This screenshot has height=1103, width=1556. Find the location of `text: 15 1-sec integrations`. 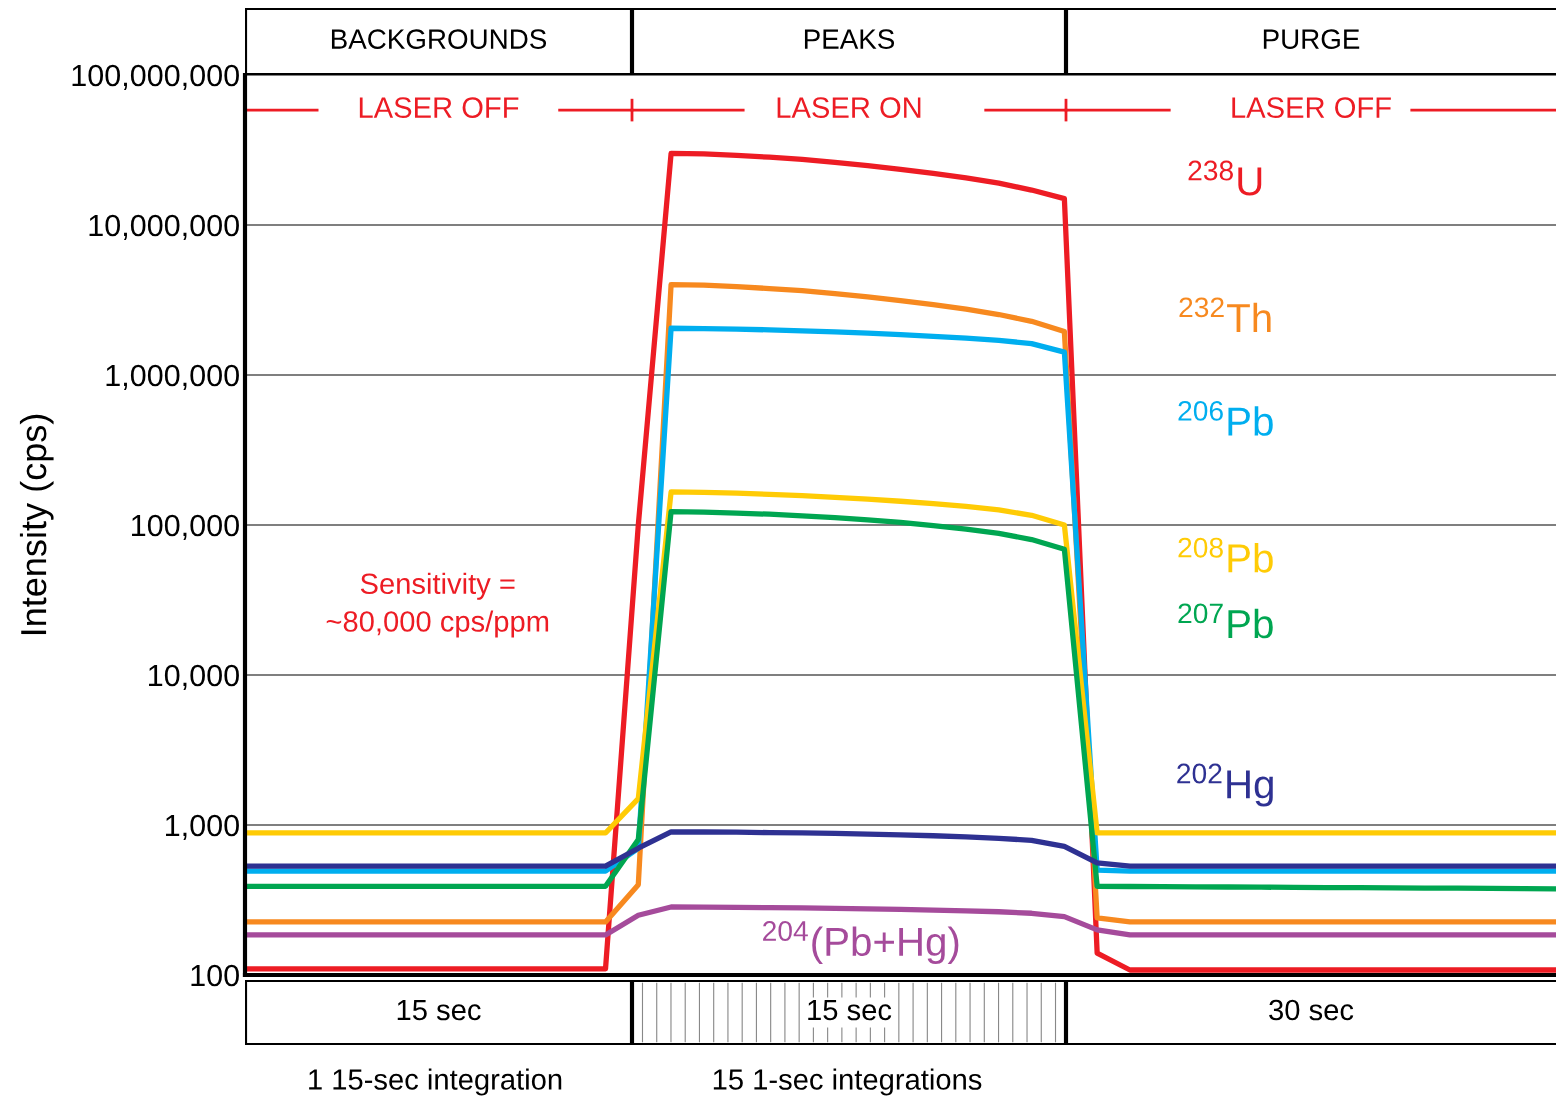

text: 15 1-sec integrations is located at coordinates (847, 1082).